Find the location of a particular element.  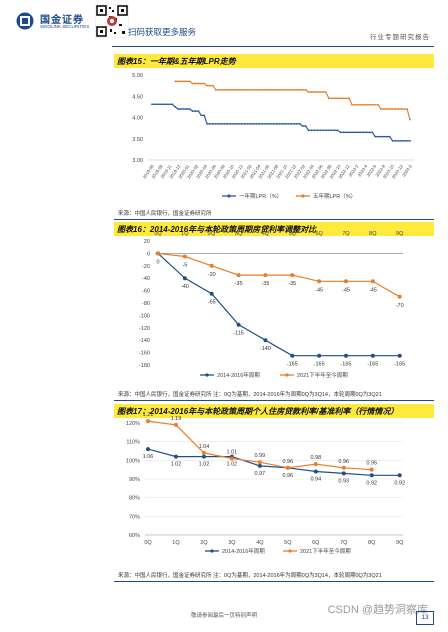

data-label: -35 is located at coordinates (292, 284).